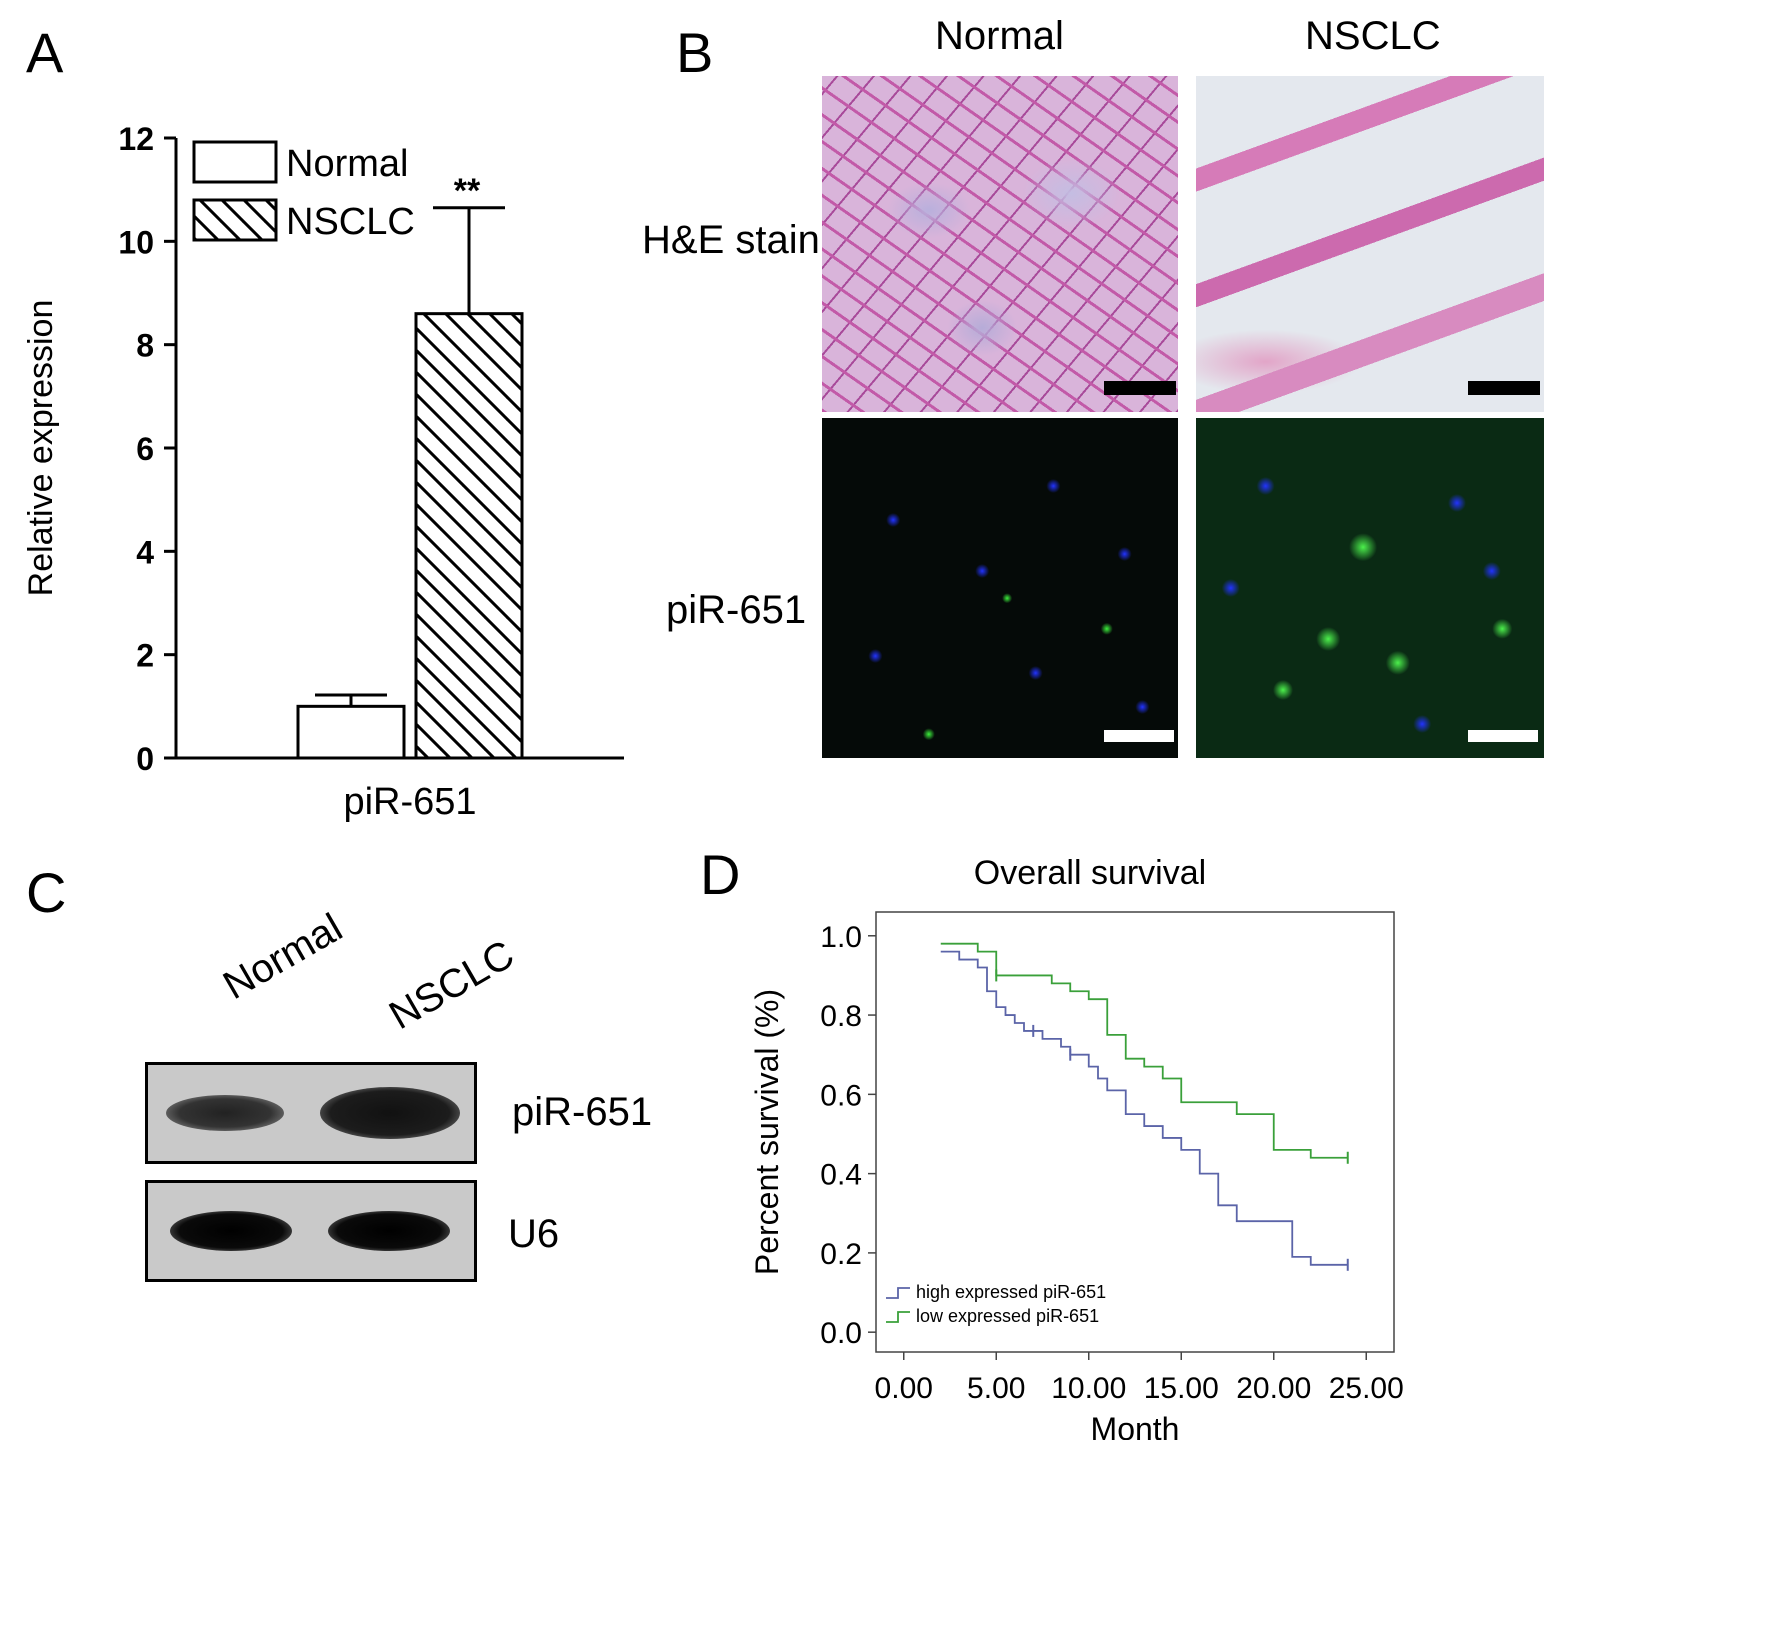 Image resolution: width=1772 pixels, height=1638 pixels. I want to click on y-tick-label: 0, so click(145, 759).